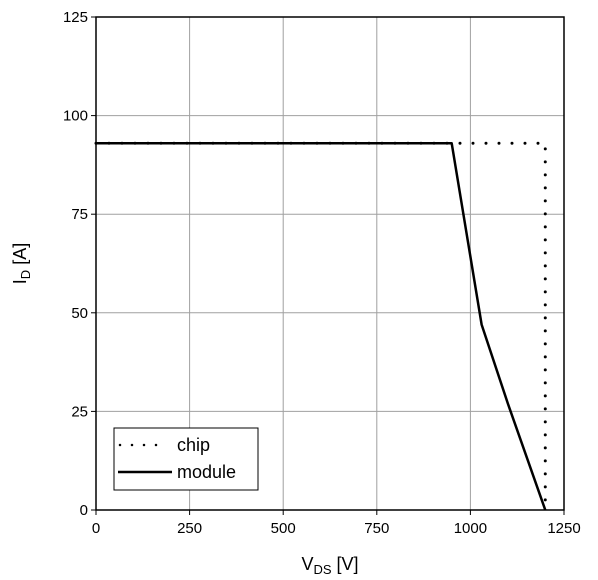 The width and height of the screenshot is (598, 580). I want to click on y-ticks: 0 25 50 75 100 125, so click(79, 264).